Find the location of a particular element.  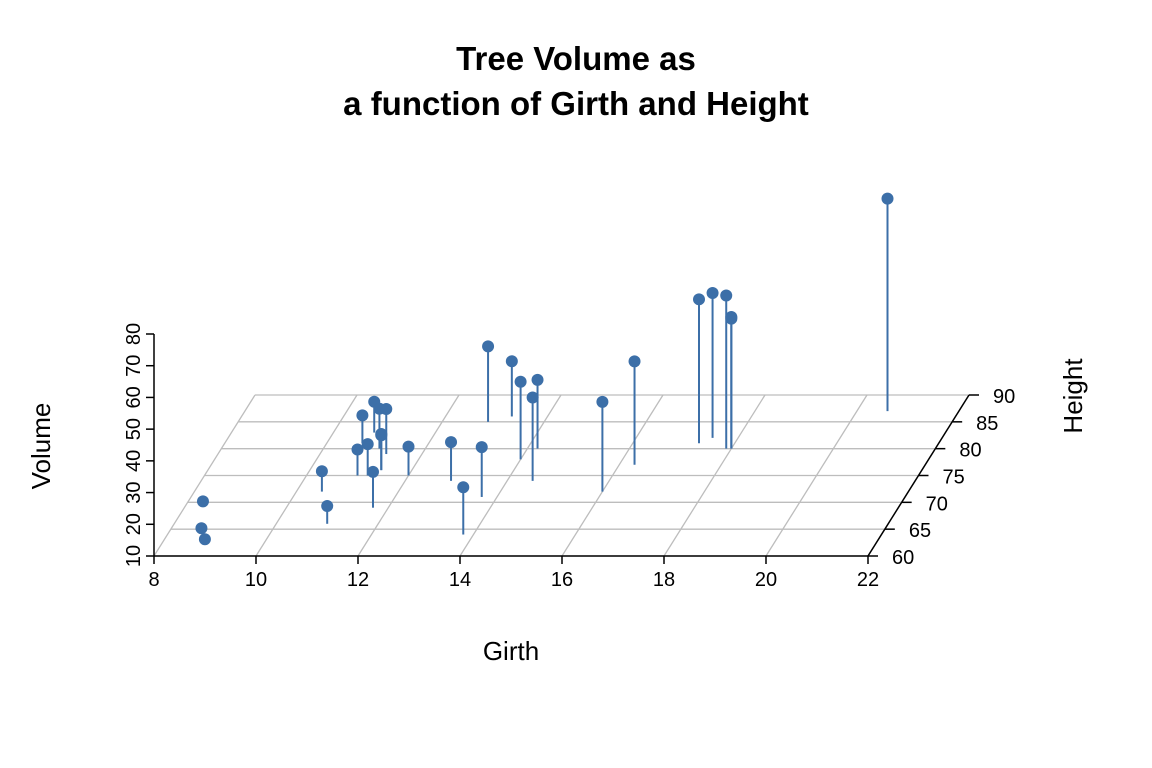

y-tick-label-2: 70 is located at coordinates (937, 504).